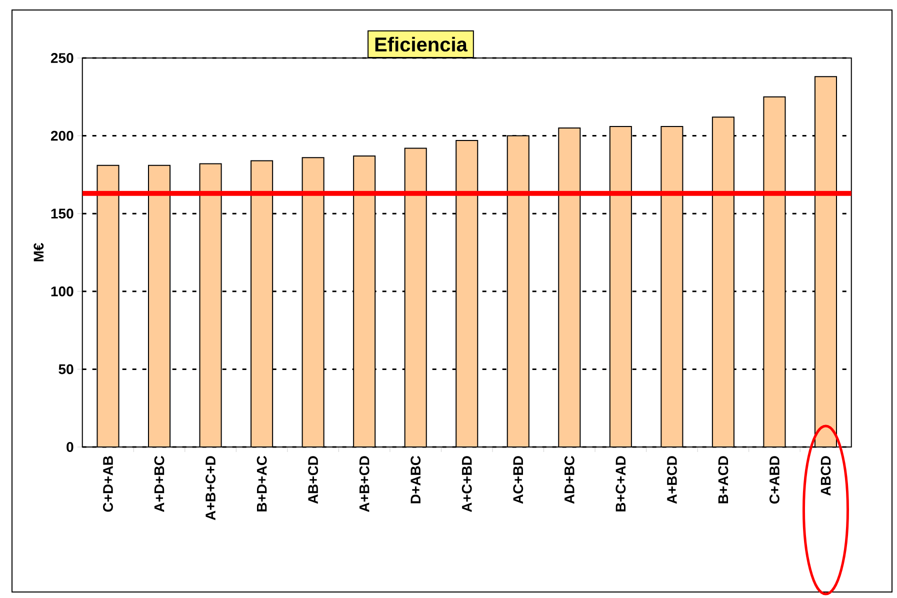 This screenshot has height=598, width=897. Describe the element at coordinates (421, 44) in the screenshot. I see `chart-title: Eficiencia` at that location.